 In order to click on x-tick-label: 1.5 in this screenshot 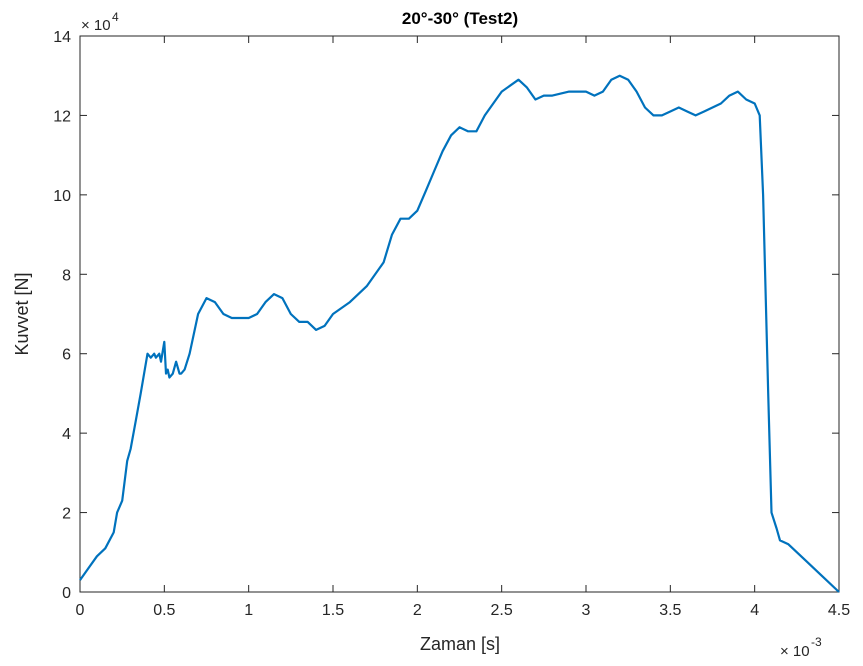, I will do `click(333, 610)`.